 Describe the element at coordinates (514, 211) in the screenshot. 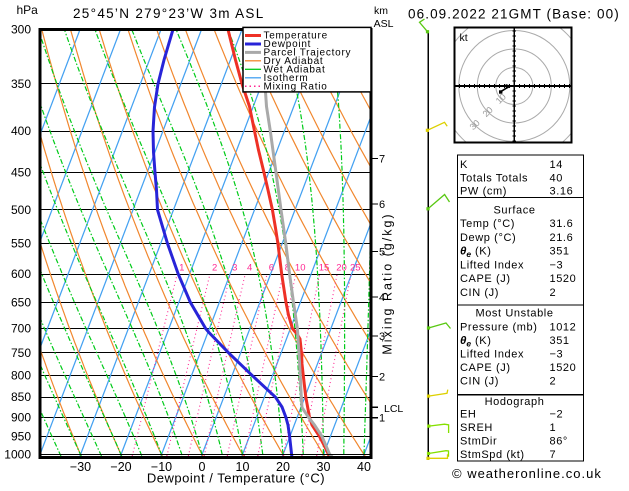

I see `svg-text: Surface` at that location.